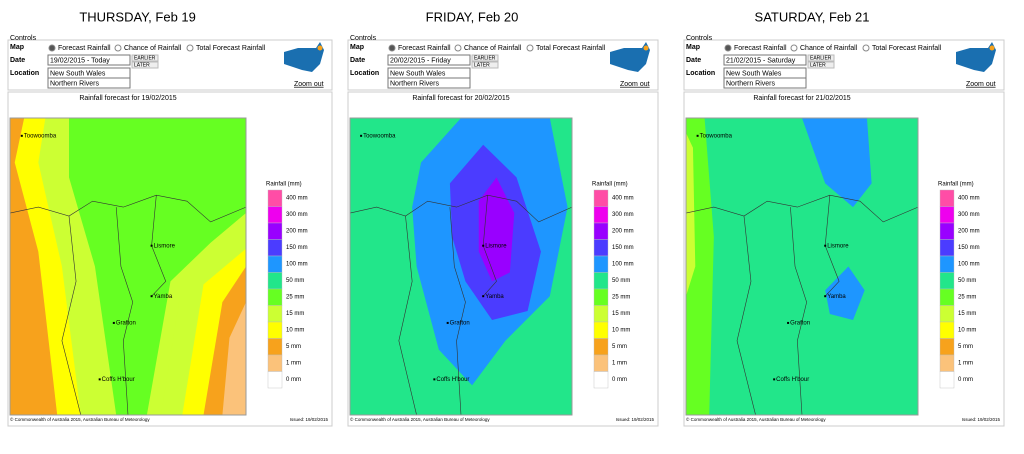  What do you see at coordinates (320, 48) in the screenshot?
I see `nsw-icon-marker` at bounding box center [320, 48].